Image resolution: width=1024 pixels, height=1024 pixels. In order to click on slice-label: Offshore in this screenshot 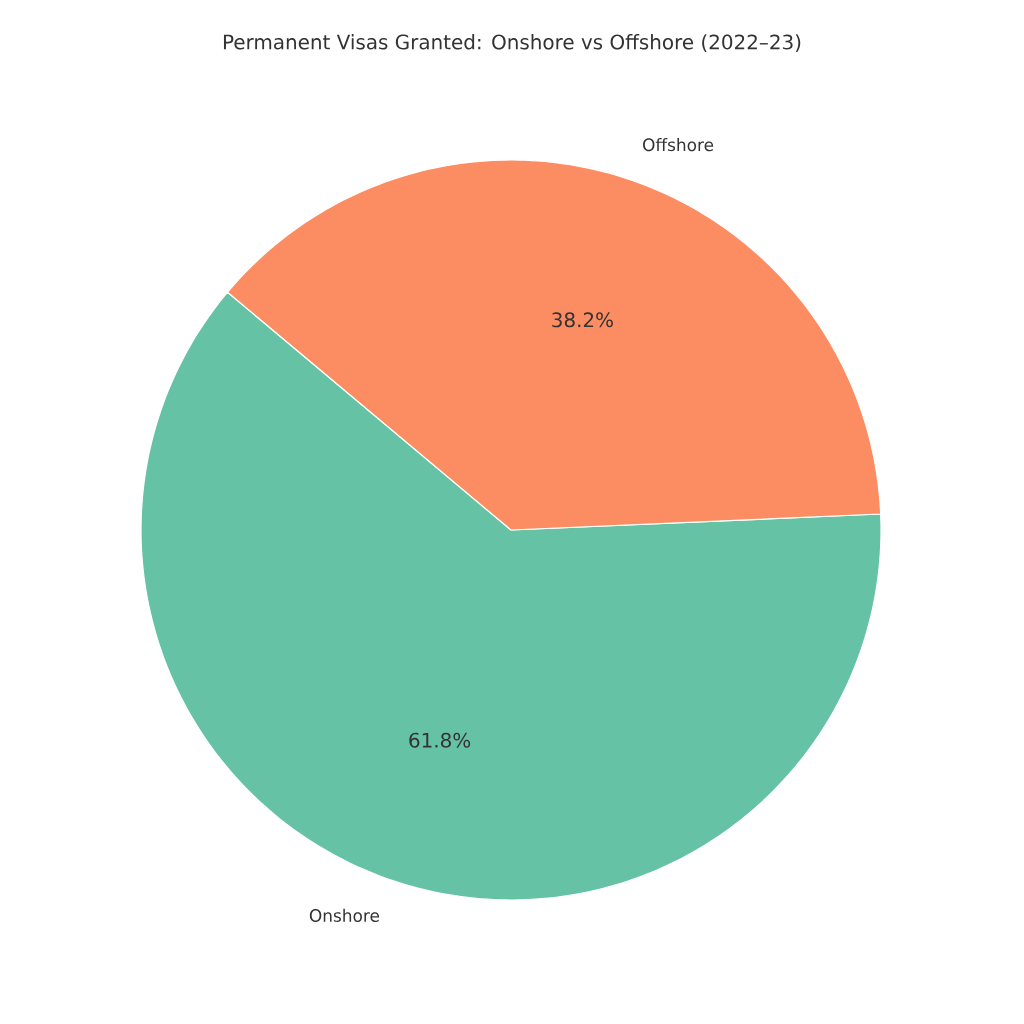, I will do `click(678, 145)`.